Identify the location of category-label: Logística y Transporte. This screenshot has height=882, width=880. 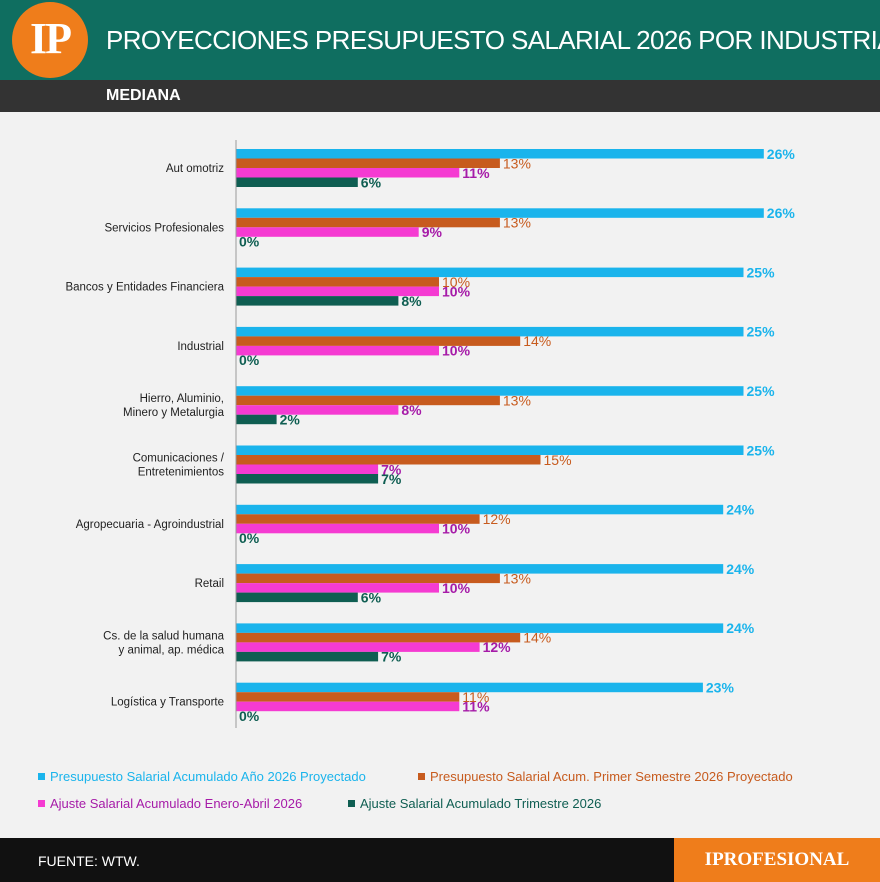
(167, 703).